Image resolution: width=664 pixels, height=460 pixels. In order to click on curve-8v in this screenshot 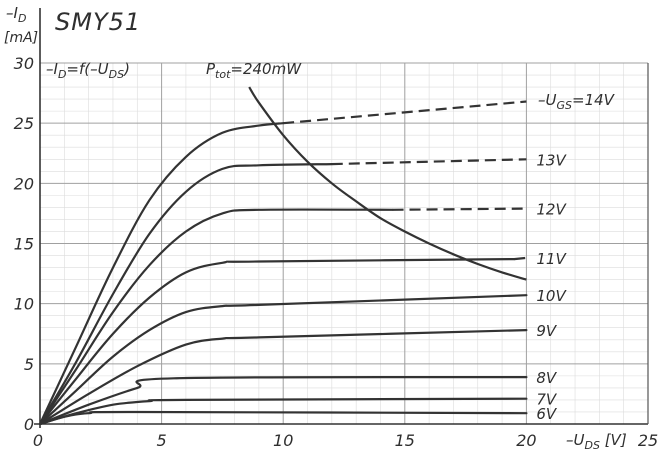, I will do `click(283, 400)`.